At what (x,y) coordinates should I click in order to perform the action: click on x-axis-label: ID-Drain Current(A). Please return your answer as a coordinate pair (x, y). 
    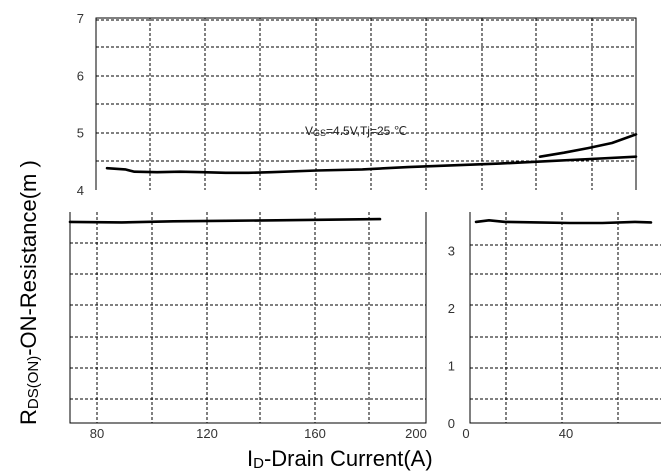
    Looking at the image, I should click on (340, 459).